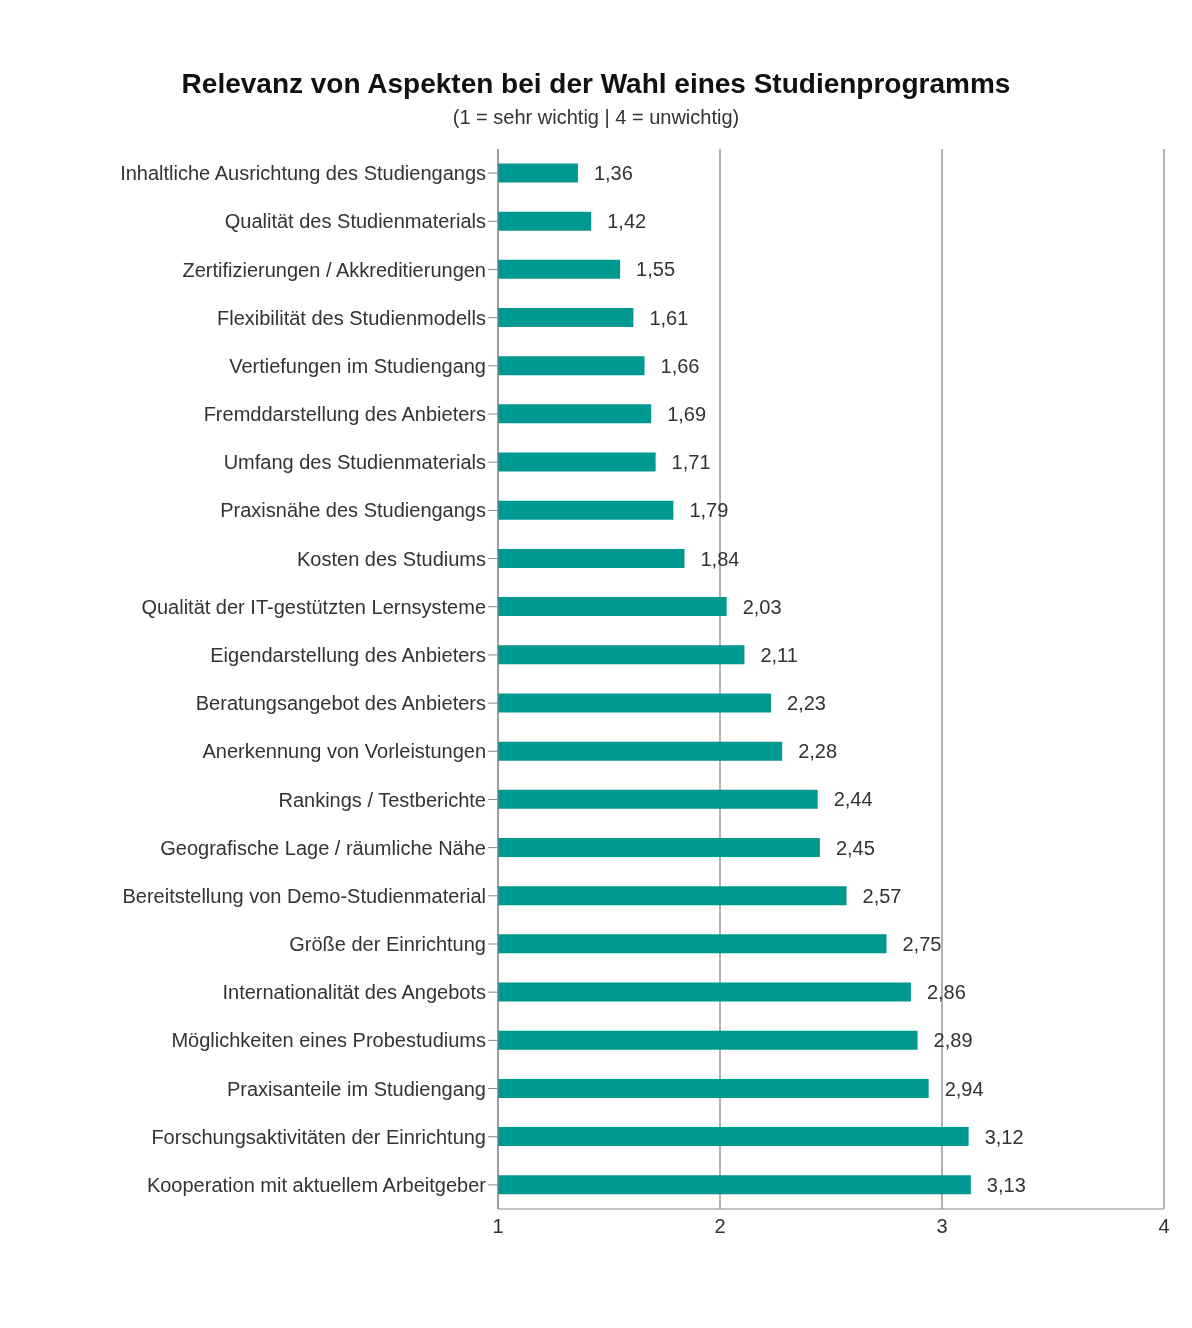 This screenshot has width=1192, height=1328. I want to click on data-label: 2,89, so click(953, 1040).